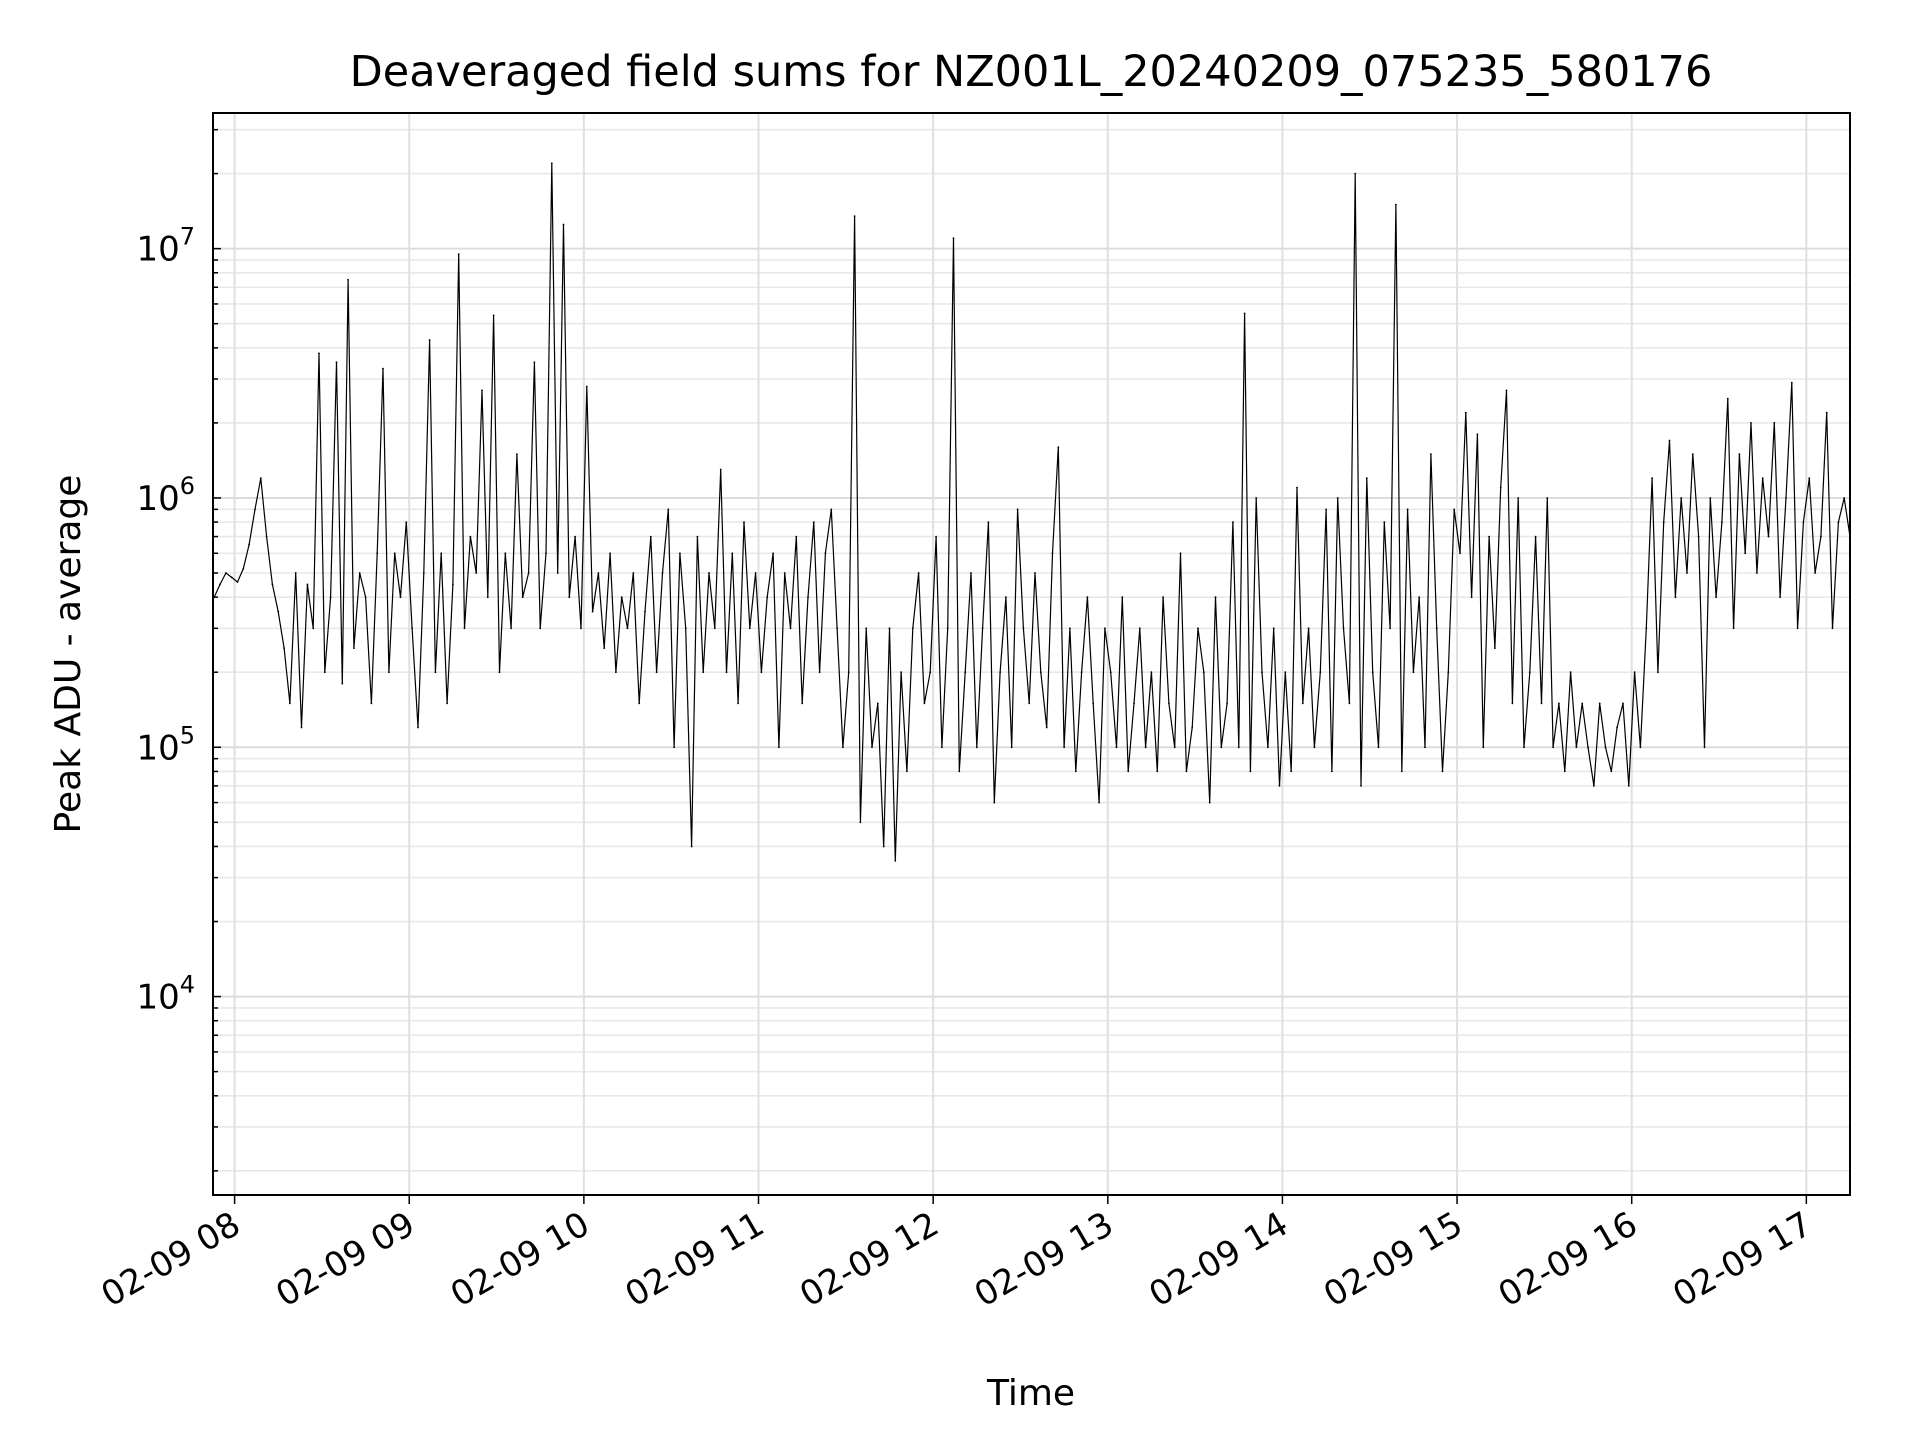 The height and width of the screenshot is (1440, 1920). Describe the element at coordinates (1393, 1259) in the screenshot. I see `x-tick-label: 02-09 15` at that location.